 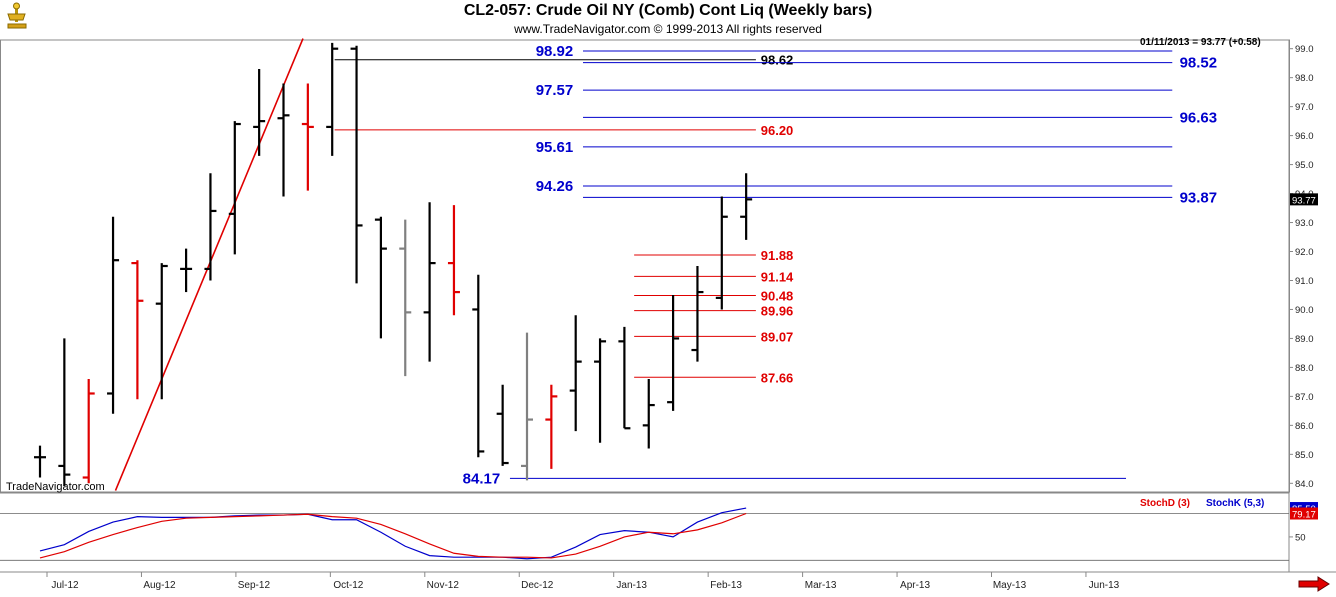 What do you see at coordinates (1304, 136) in the screenshot?
I see `price-tick-label-12: 96.0` at bounding box center [1304, 136].